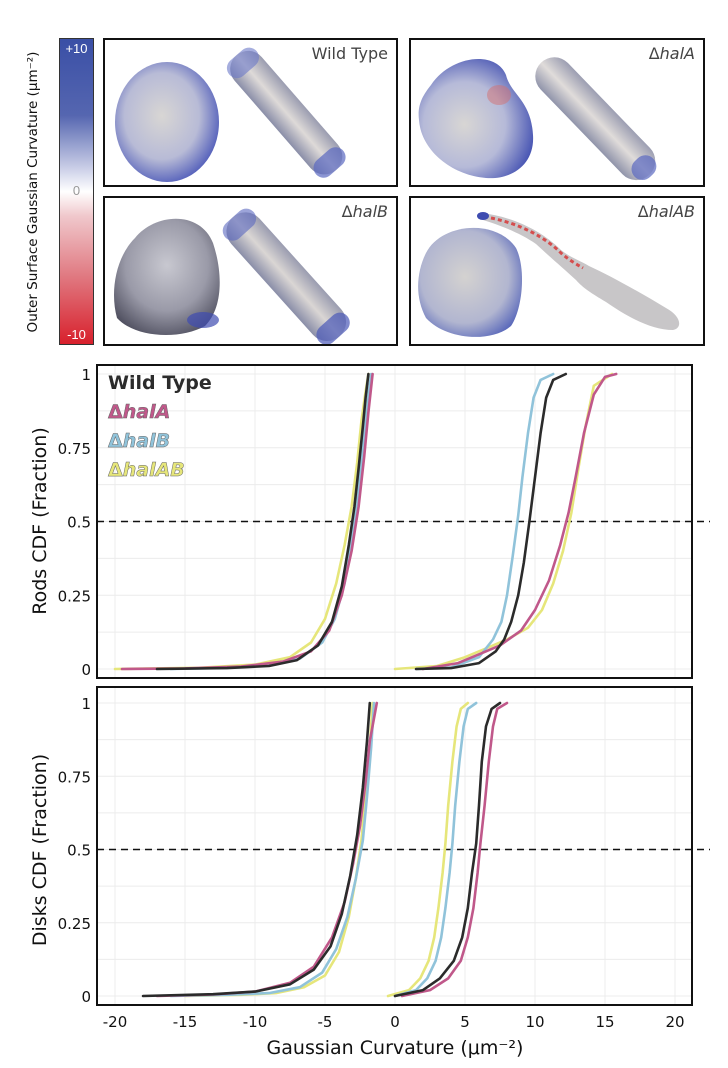 This screenshot has height=1068, width=728. I want to click on legend-name: halB, so click(146, 441).